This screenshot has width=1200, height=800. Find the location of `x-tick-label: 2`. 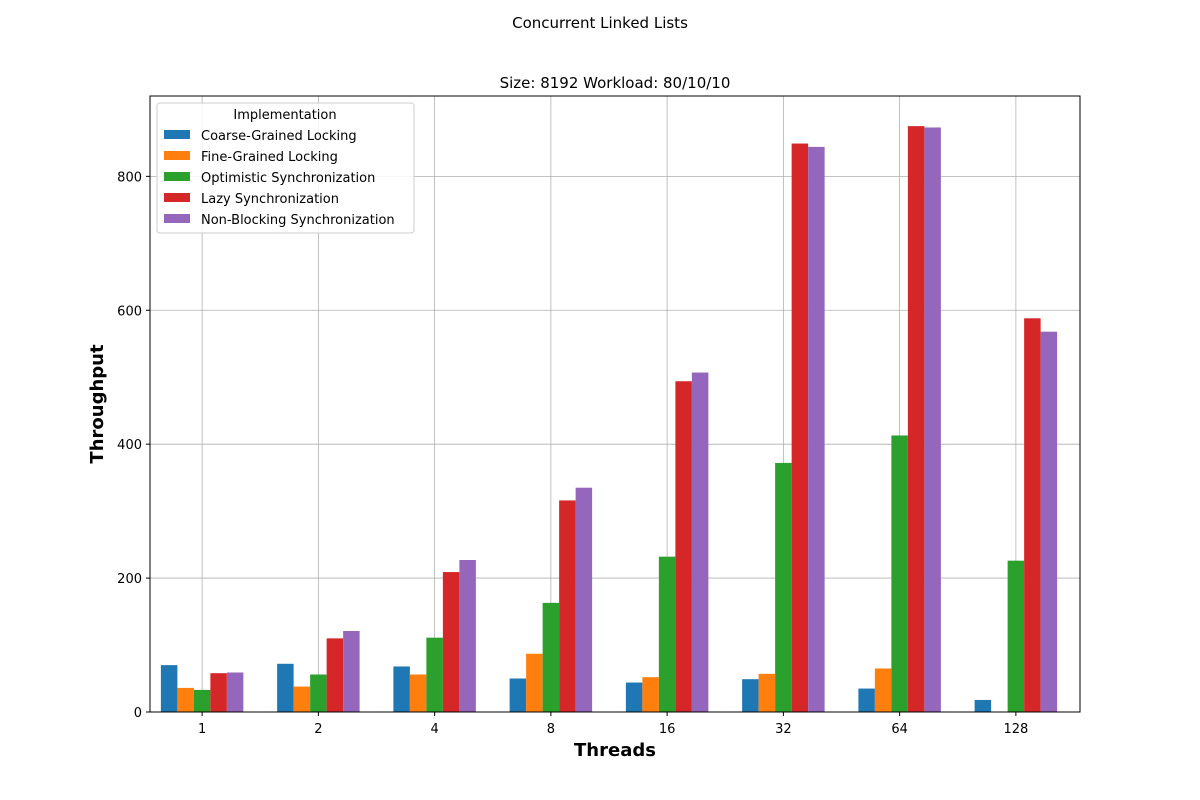

x-tick-label: 2 is located at coordinates (318, 729).